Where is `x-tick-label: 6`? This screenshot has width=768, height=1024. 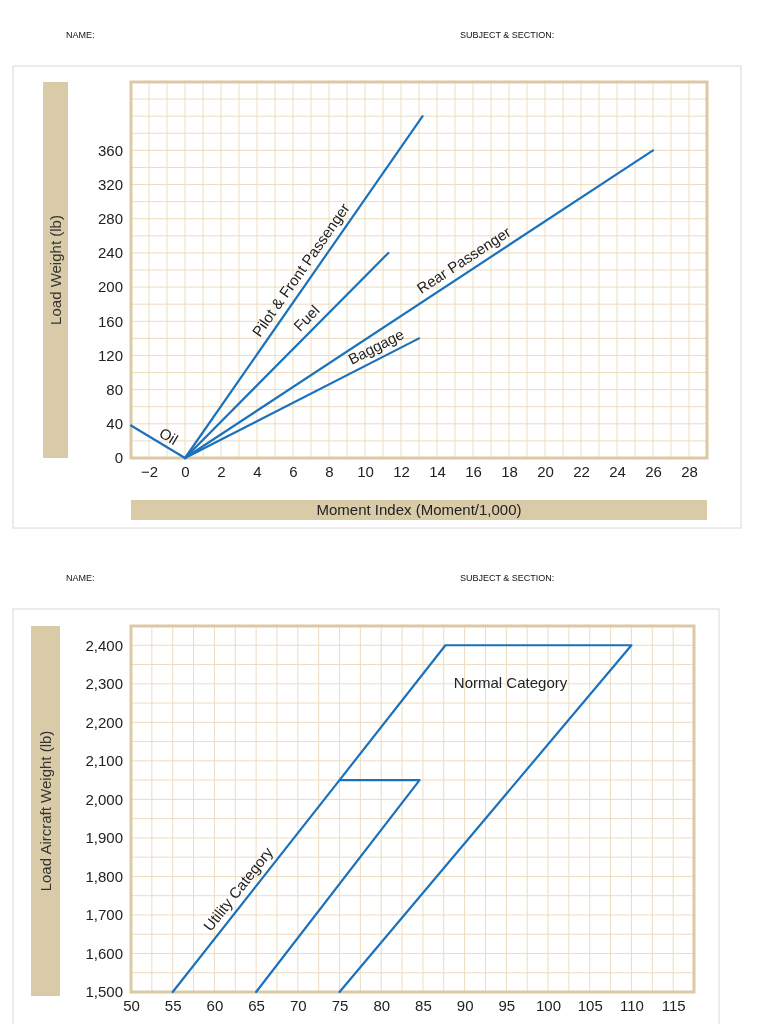
x-tick-label: 6 is located at coordinates (293, 471).